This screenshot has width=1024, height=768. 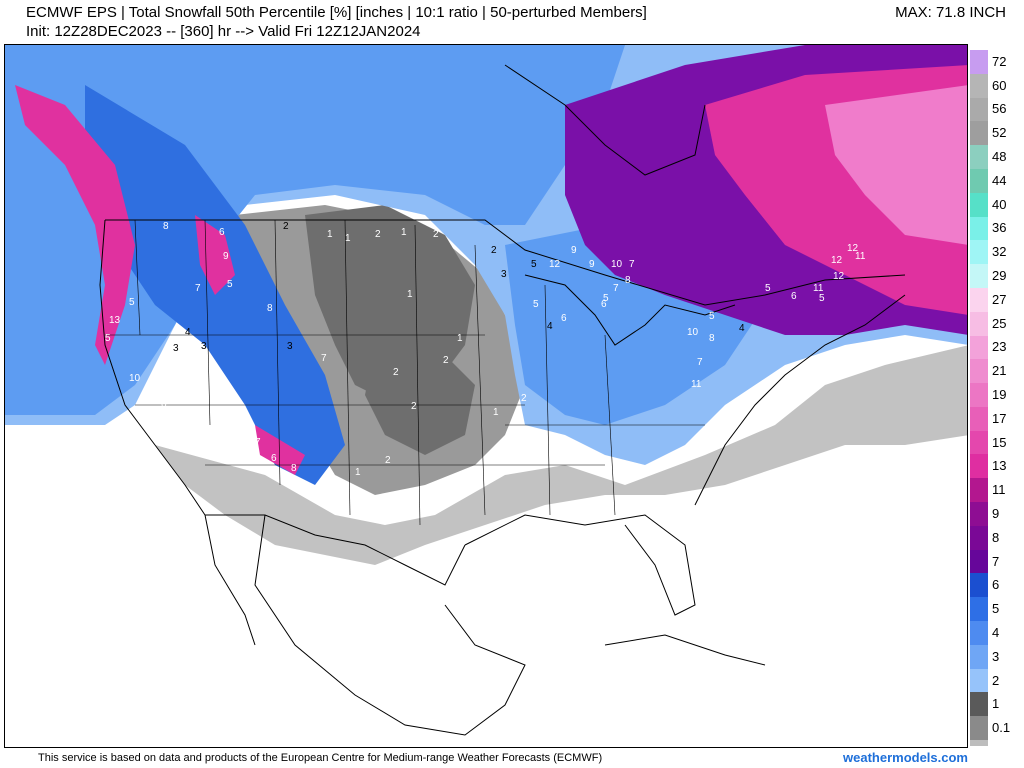 I want to click on legend-label: 27, so click(x=999, y=299).